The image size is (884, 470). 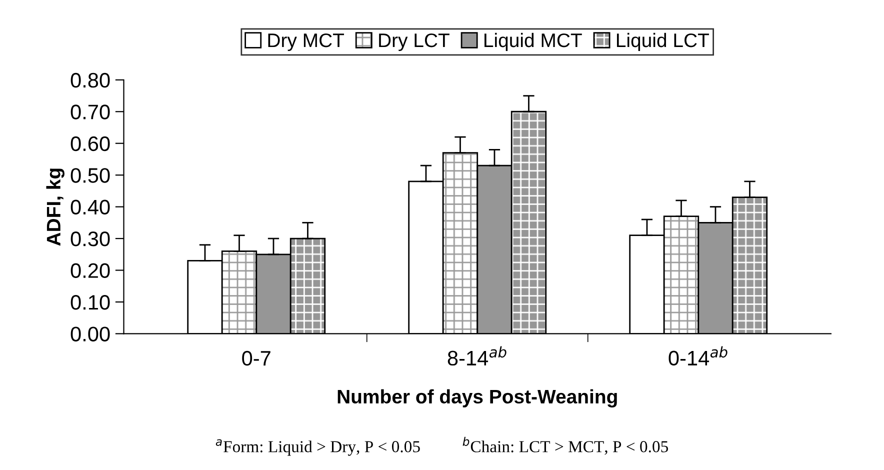 What do you see at coordinates (442, 446) in the screenshot?
I see `text: $^{a}$Form: Liquid > Dry, P < 0.05 $^{b}$Chain: LCT > MCT, P < 0.05` at bounding box center [442, 446].